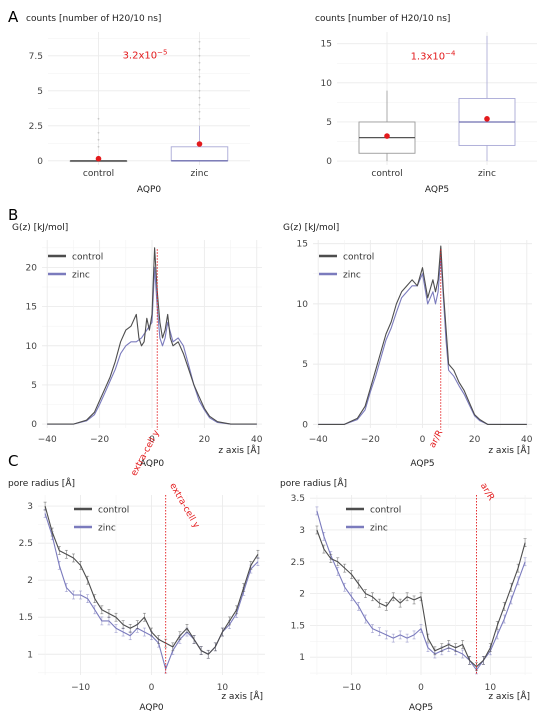 The height and width of the screenshot is (720, 550). What do you see at coordinates (13, 215) in the screenshot?
I see `panel-letter-B: B` at bounding box center [13, 215].